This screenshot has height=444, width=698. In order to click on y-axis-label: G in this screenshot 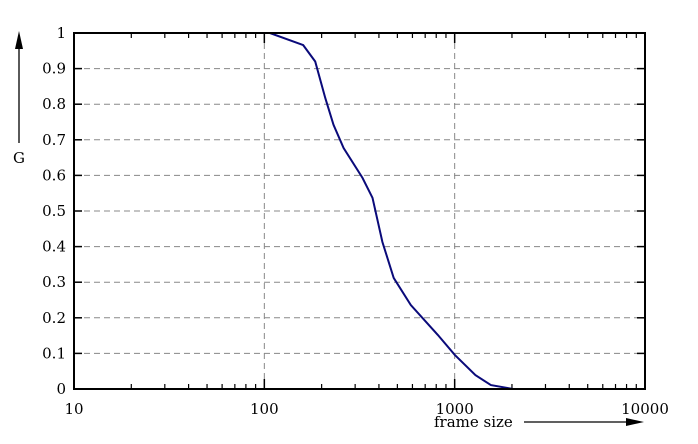, I will do `click(19, 158)`.